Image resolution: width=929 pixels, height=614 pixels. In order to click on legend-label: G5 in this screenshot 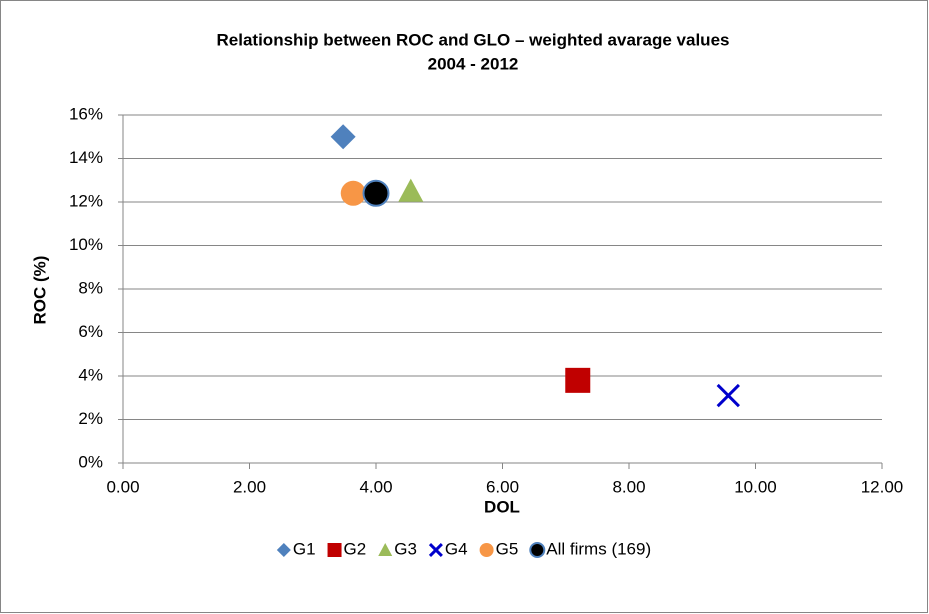, I will do `click(507, 548)`.